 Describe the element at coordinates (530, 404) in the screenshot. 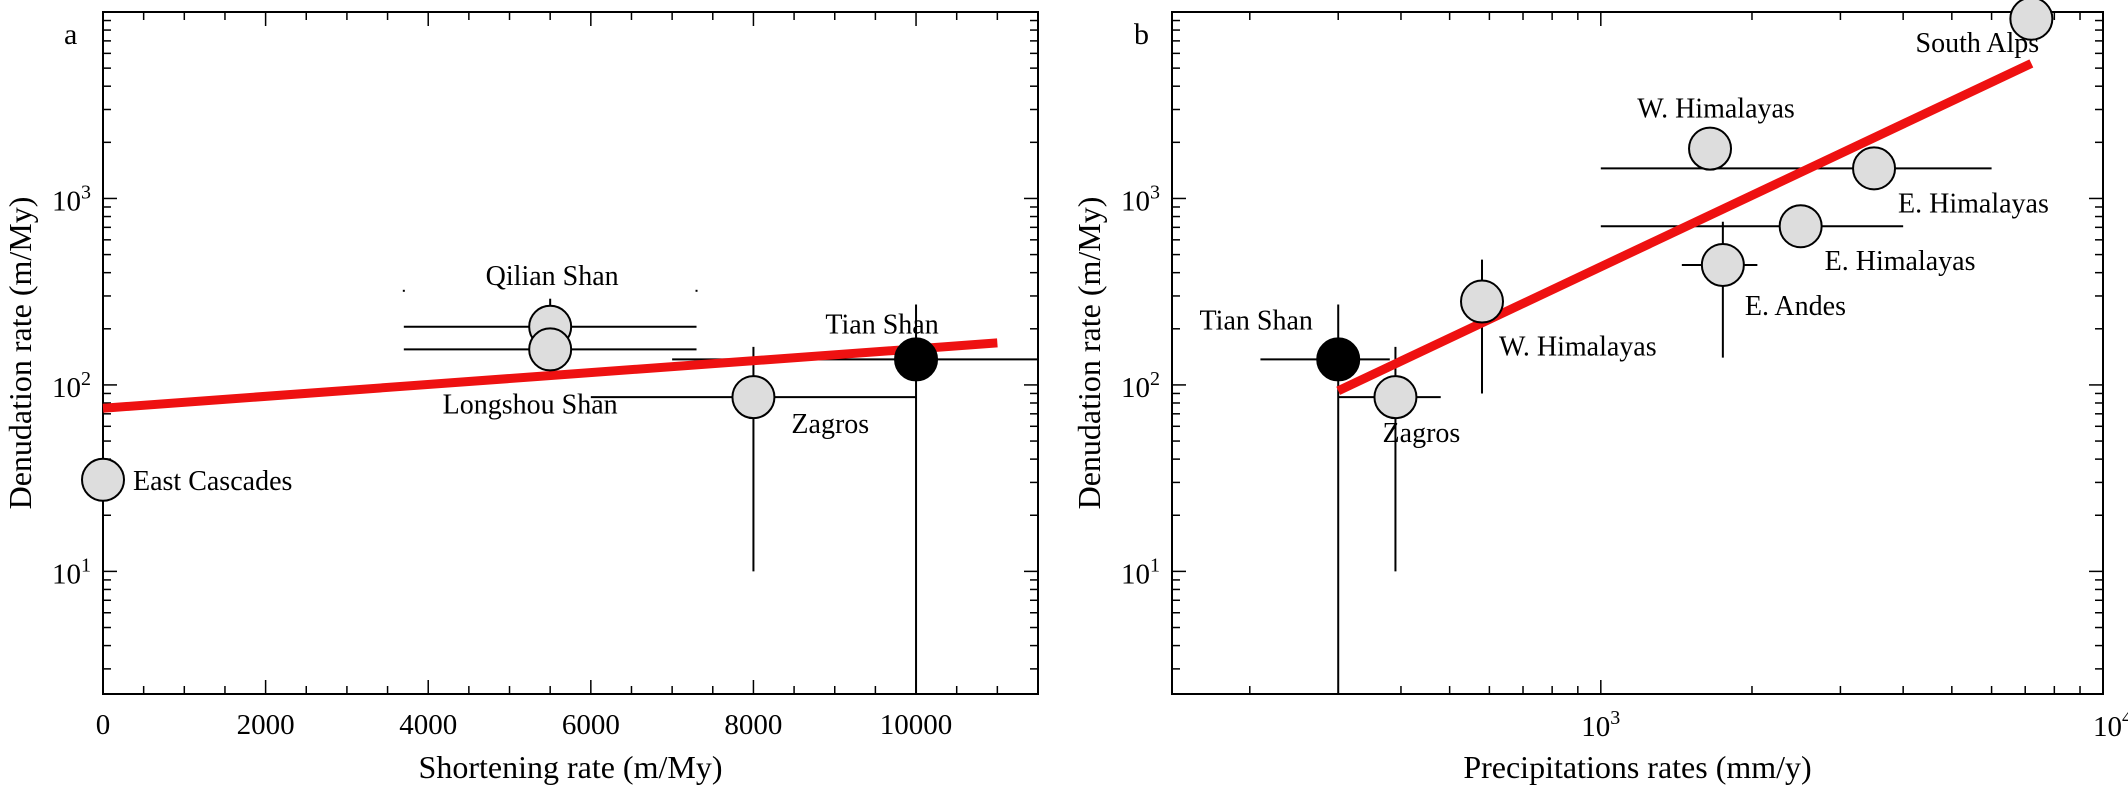

I see `point-label: Longshou Shan` at that location.